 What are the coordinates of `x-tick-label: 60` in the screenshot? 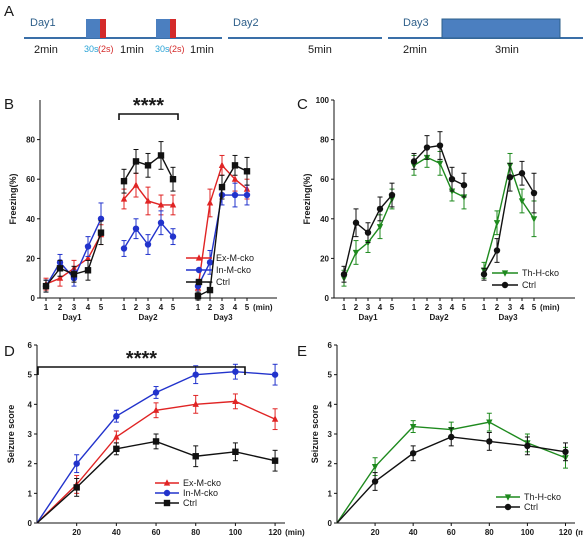 It's located at (451, 532).